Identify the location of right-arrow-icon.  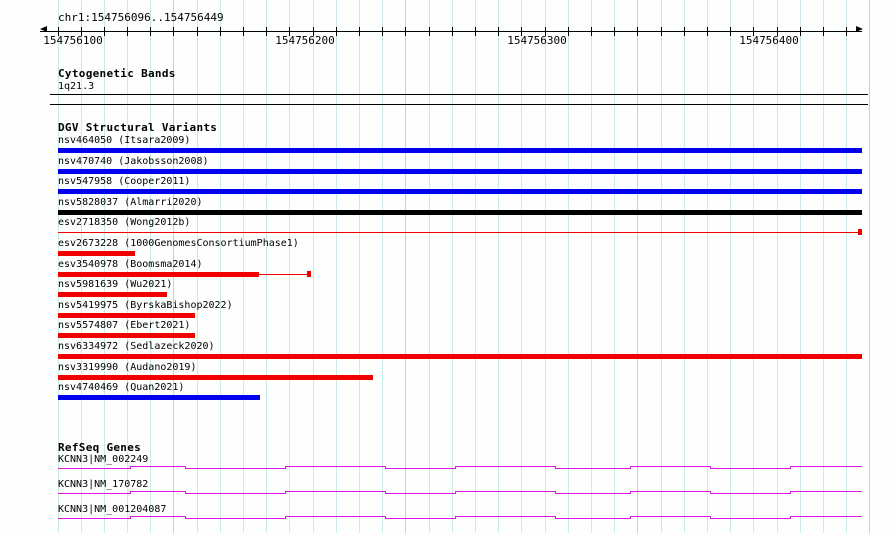
(859, 29).